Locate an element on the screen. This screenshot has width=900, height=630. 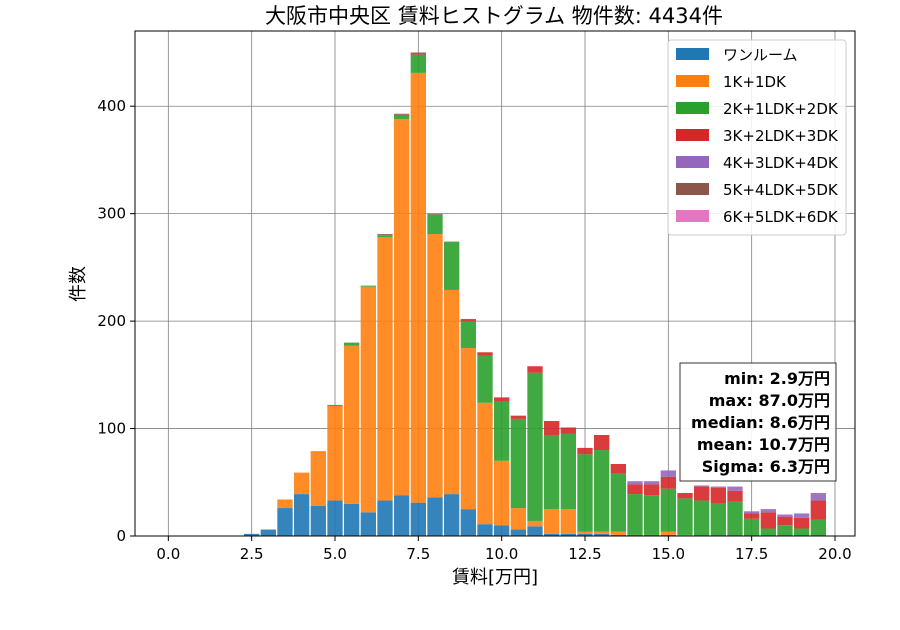
legend-label: 5K+4LDK+5DK is located at coordinates (781, 190).